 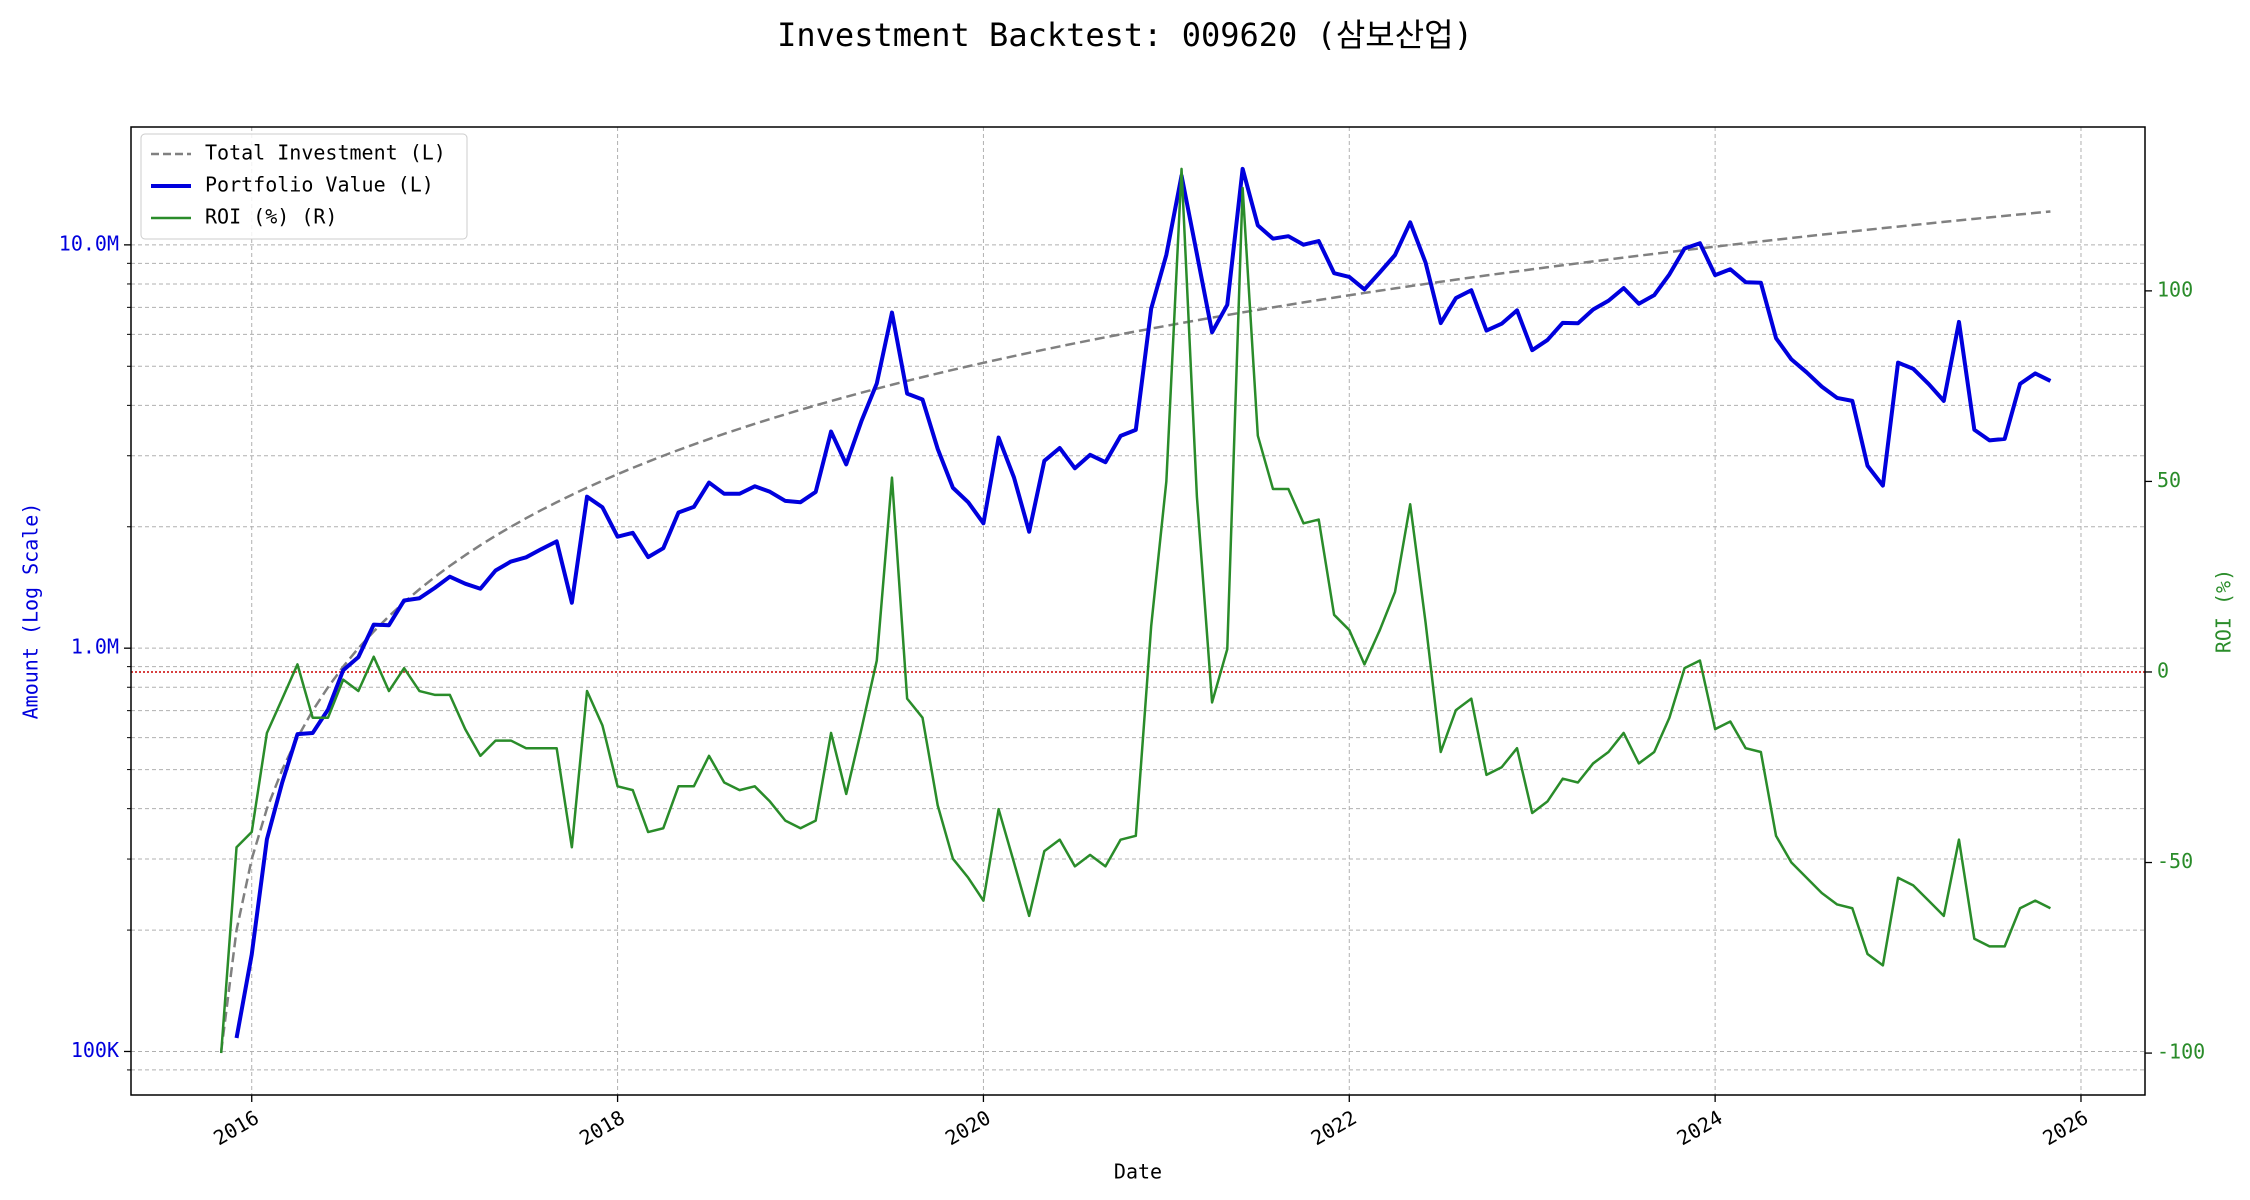 What do you see at coordinates (319, 185) in the screenshot?
I see `legend-label: Portfolio Value (L)` at bounding box center [319, 185].